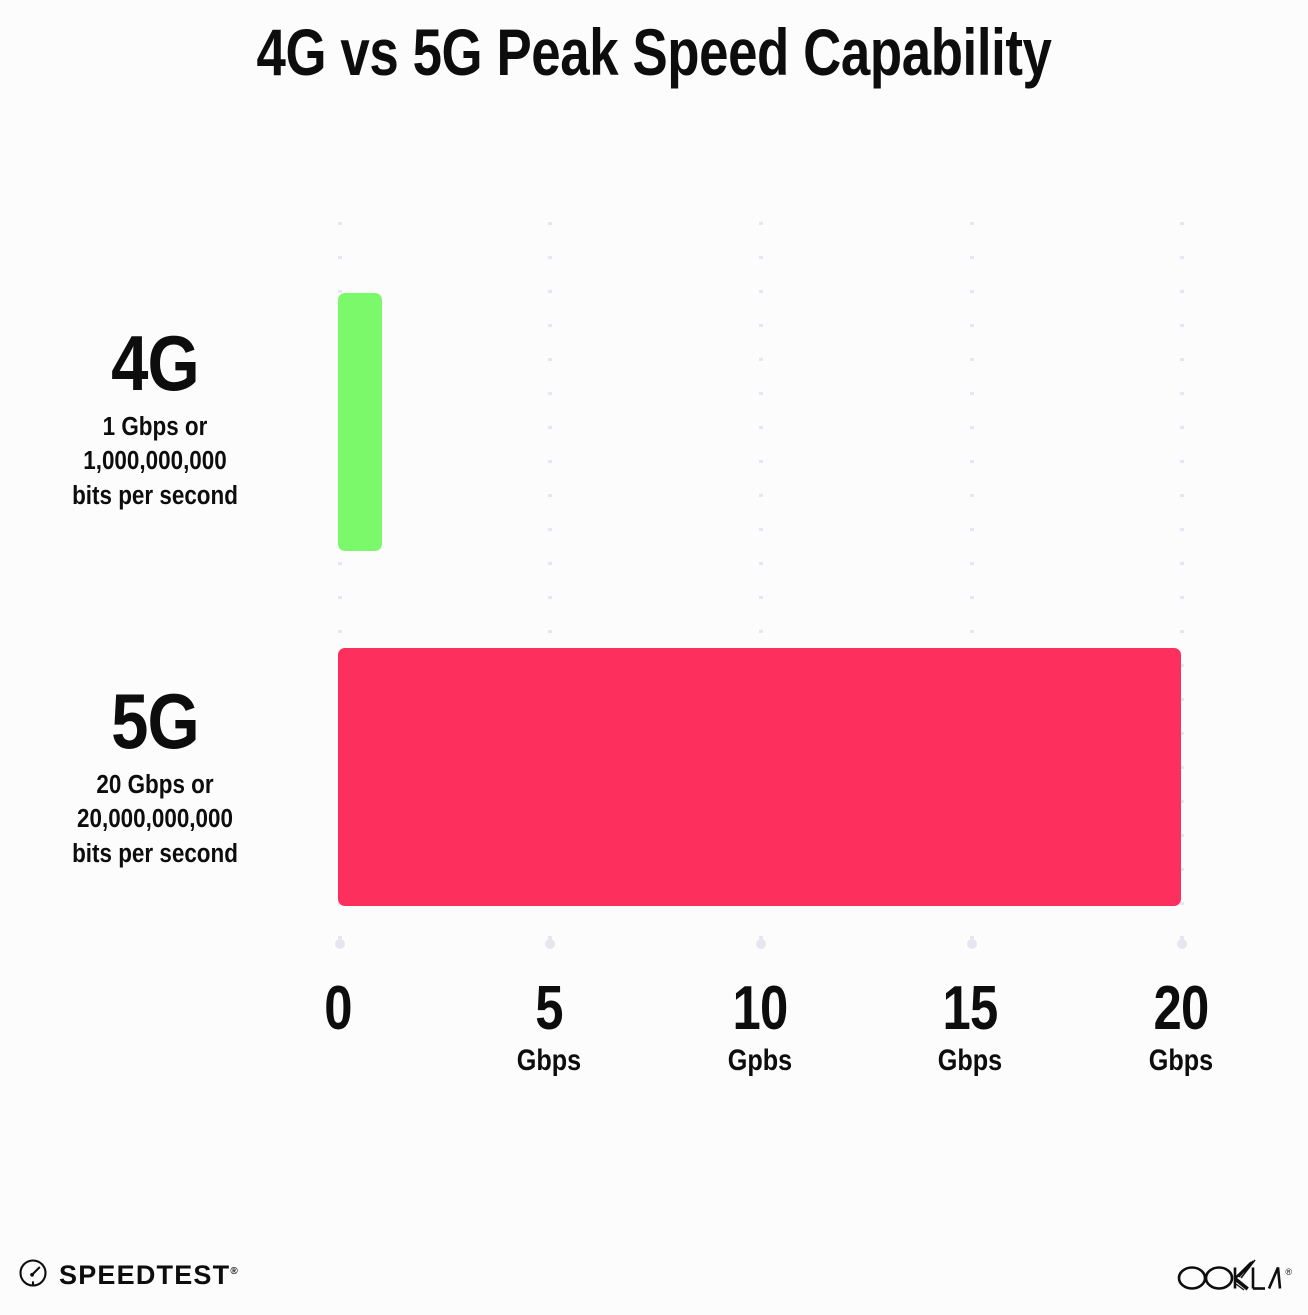 The width and height of the screenshot is (1308, 1315). Describe the element at coordinates (155, 721) in the screenshot. I see `row-label-5g-generation: 5G` at that location.